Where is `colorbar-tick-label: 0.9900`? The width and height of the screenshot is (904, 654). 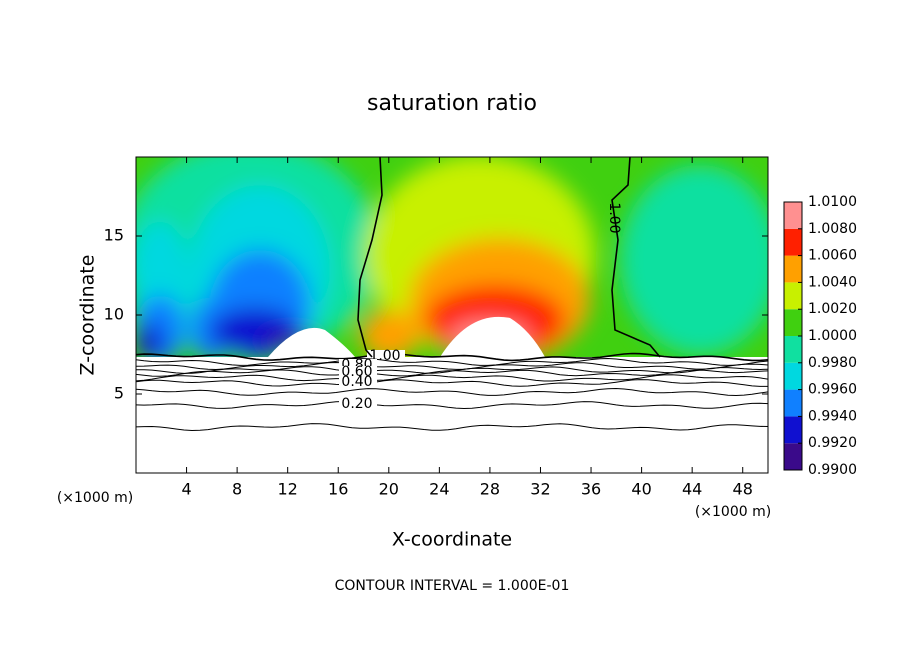
colorbar-tick-label: 0.9900 is located at coordinates (832, 470).